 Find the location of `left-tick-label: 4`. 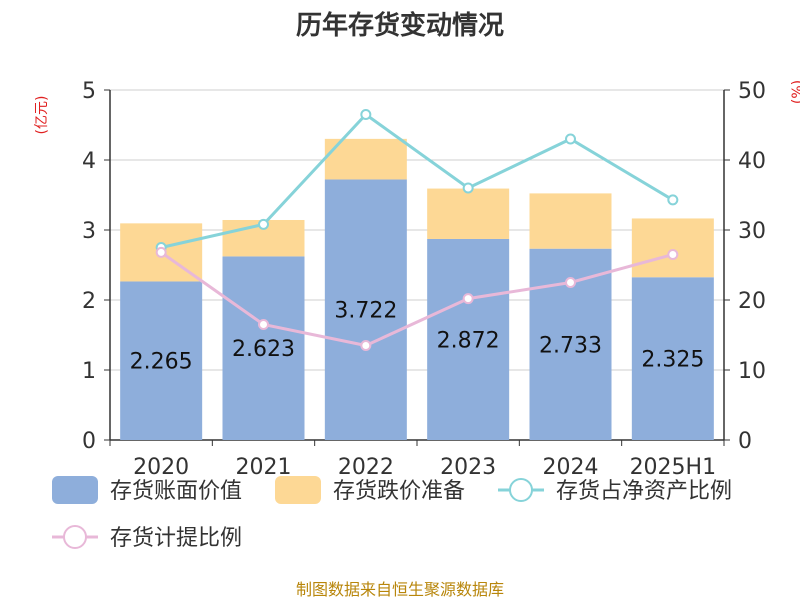

left-tick-label: 4 is located at coordinates (89, 161).